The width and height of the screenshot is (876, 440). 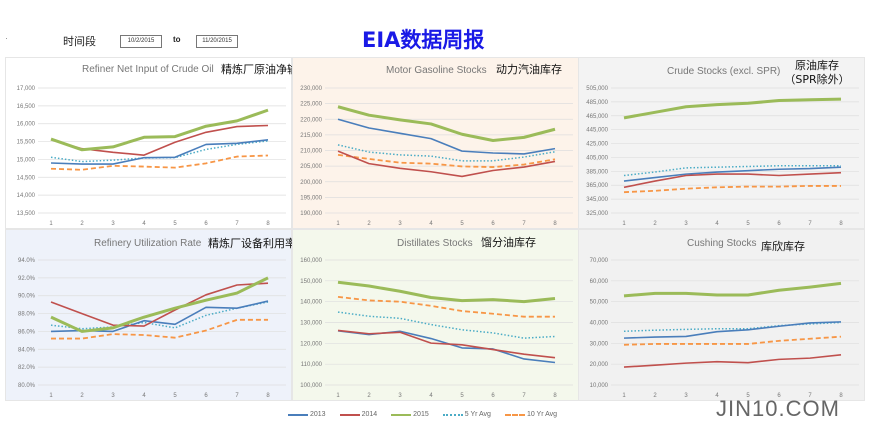 What do you see at coordinates (477, 414) in the screenshot?
I see `legend-label: 5 Yr Avg` at bounding box center [477, 414].